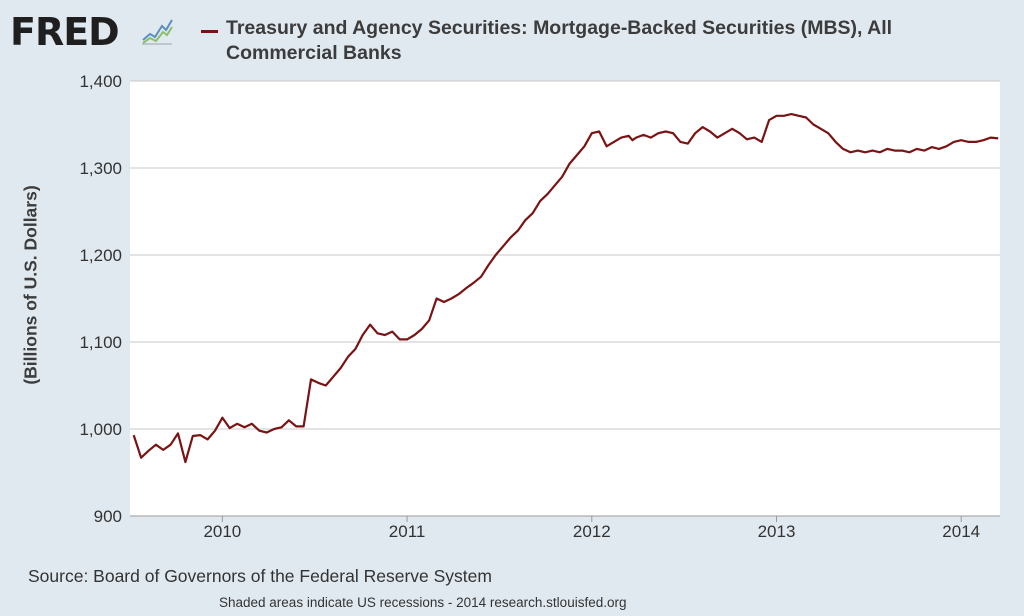 The width and height of the screenshot is (1024, 616). Describe the element at coordinates (222, 531) in the screenshot. I see `x-tick-label: 2010` at that location.